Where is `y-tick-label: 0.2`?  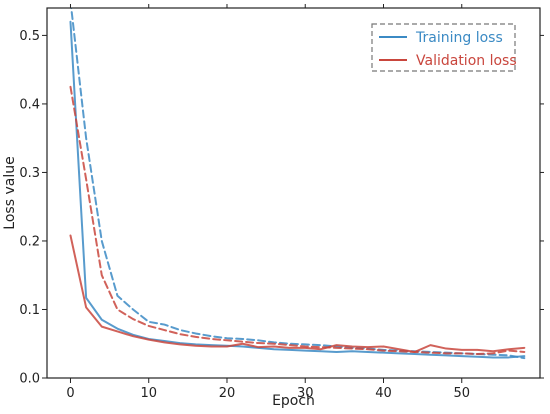
y-tick-label: 0.2 is located at coordinates (29, 241).